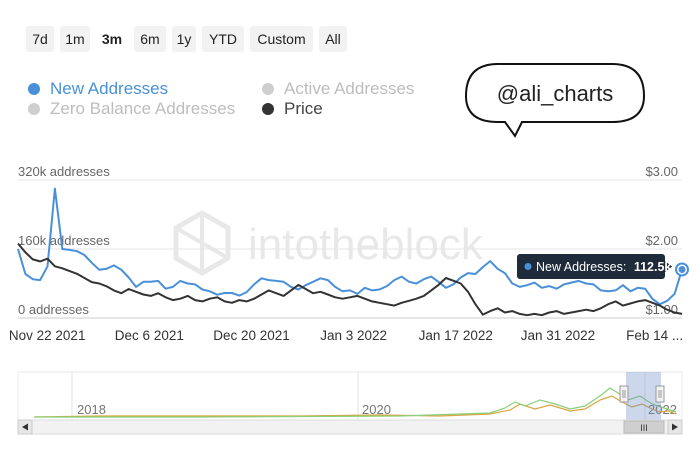 The width and height of the screenshot is (700, 454). I want to click on speech-bubble-text: @ali_charts, so click(555, 93).